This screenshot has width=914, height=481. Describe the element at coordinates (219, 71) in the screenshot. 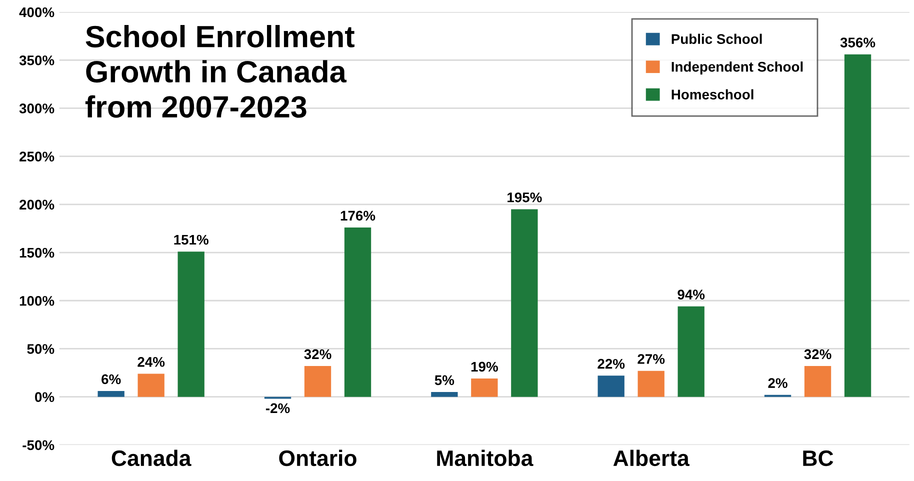

I see `text: School Enrollment Growth in Canada from 2007-2023` at that location.